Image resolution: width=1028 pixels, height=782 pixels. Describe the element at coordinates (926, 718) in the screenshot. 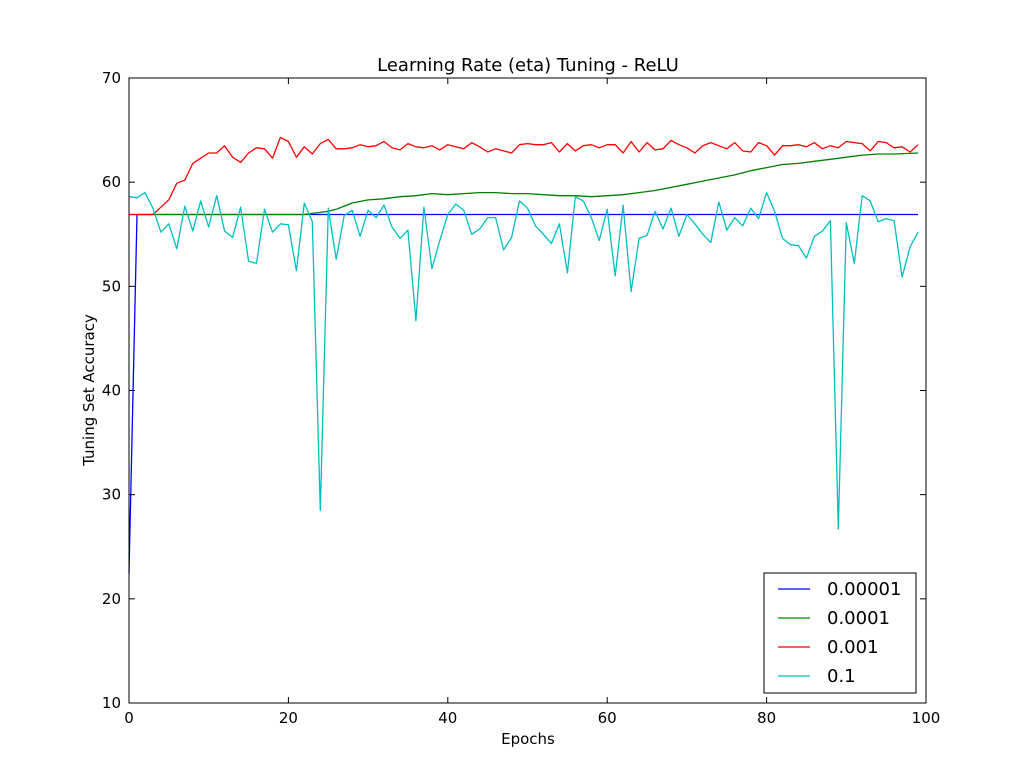

I see `x-tick-label: 100` at that location.